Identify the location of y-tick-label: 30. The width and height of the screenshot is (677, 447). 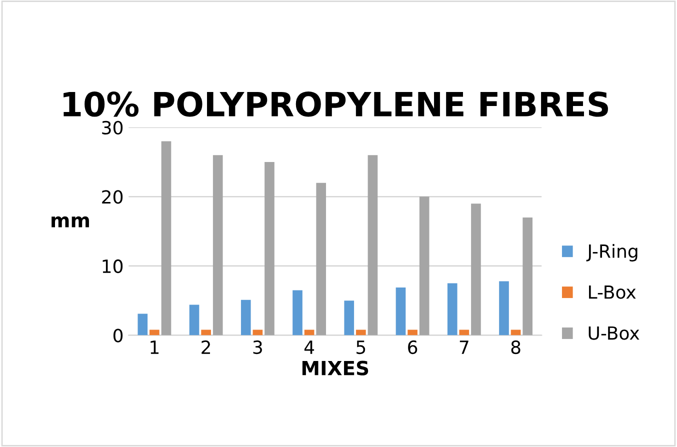
(112, 127).